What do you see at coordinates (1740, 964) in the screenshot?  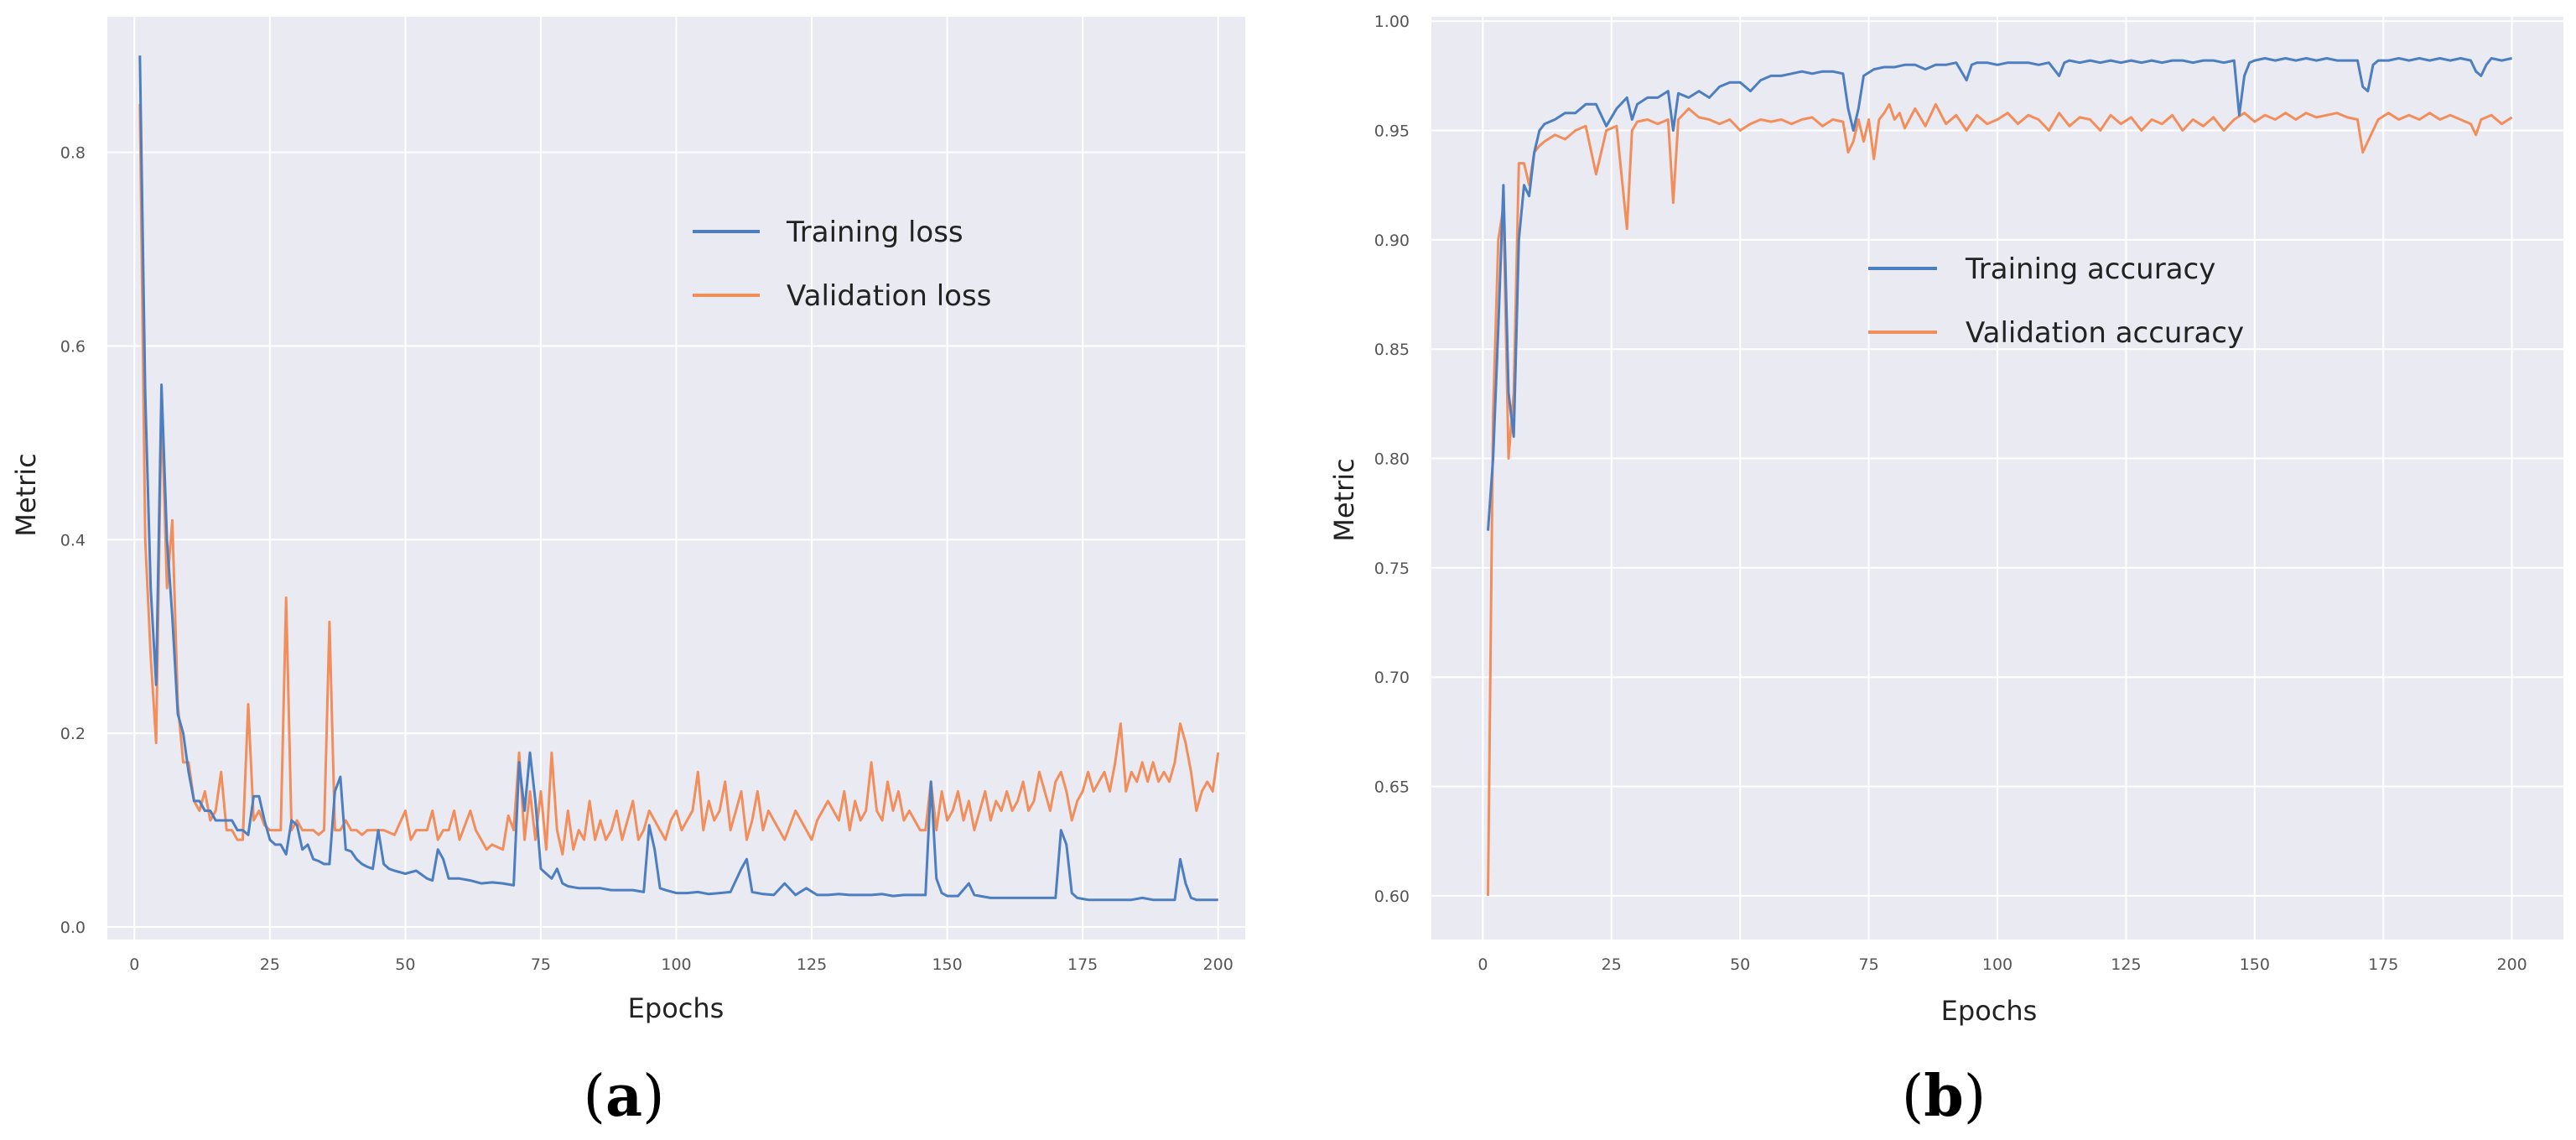 I see `accuracy-x-tick-label: 50` at bounding box center [1740, 964].